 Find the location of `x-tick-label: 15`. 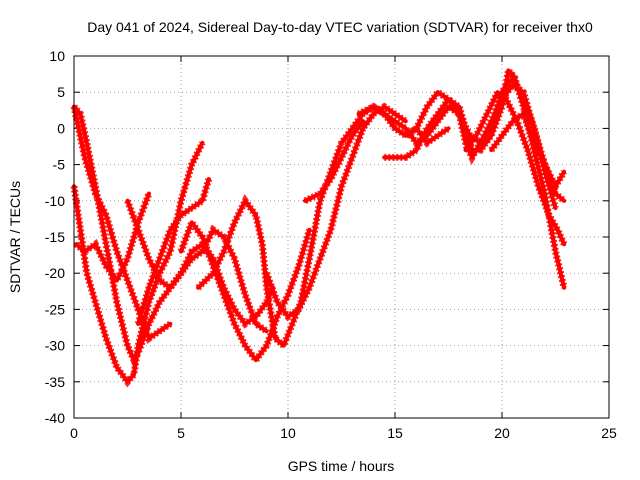

x-tick-label: 15 is located at coordinates (395, 433).